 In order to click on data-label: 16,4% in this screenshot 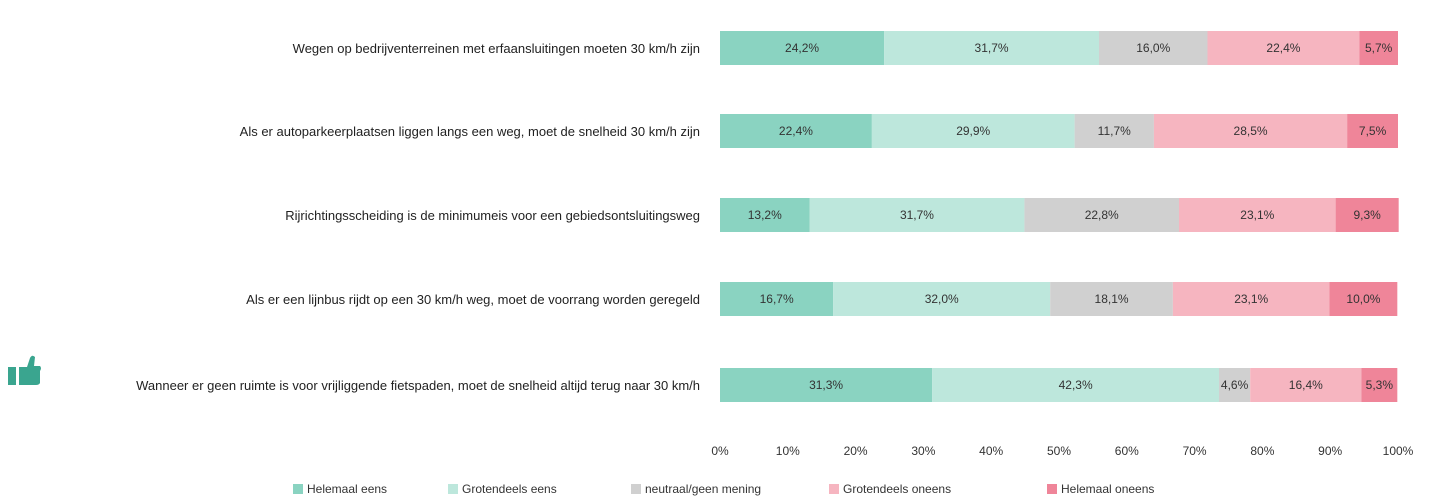, I will do `click(1306, 385)`.